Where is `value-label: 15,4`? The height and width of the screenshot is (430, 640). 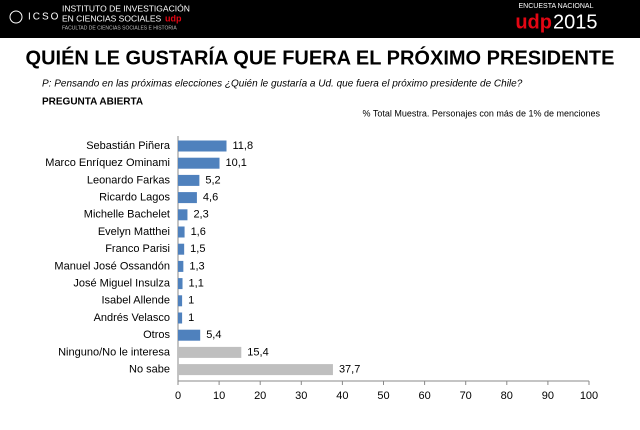
value-label: 15,4 is located at coordinates (257, 352).